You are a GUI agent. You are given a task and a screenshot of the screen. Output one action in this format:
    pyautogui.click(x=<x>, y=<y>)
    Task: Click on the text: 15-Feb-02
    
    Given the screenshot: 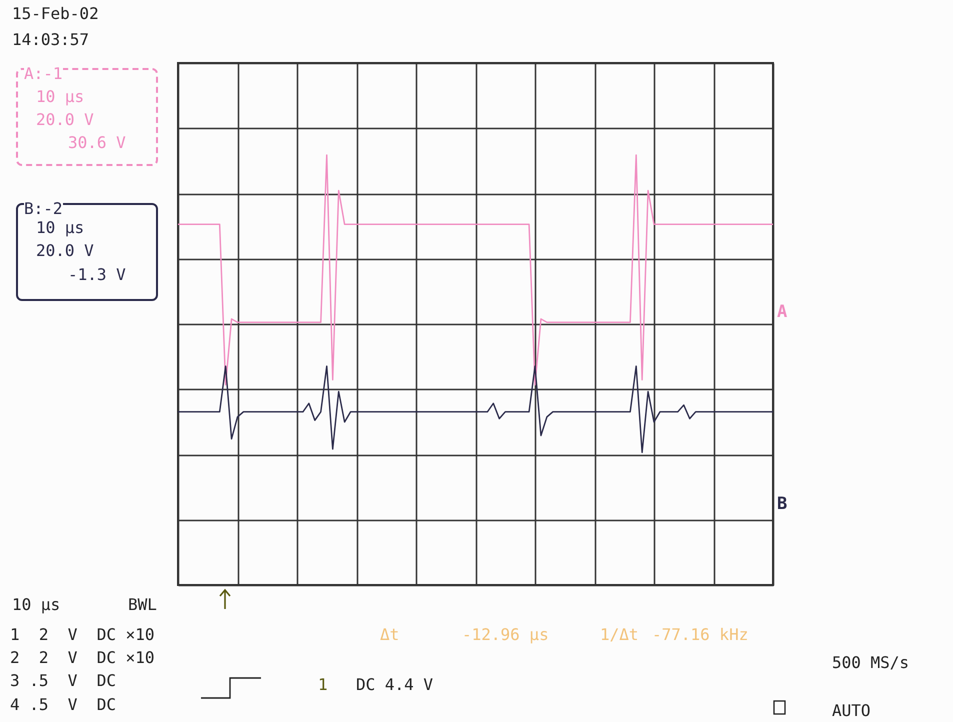 What is the action you would take?
    pyautogui.click(x=55, y=13)
    